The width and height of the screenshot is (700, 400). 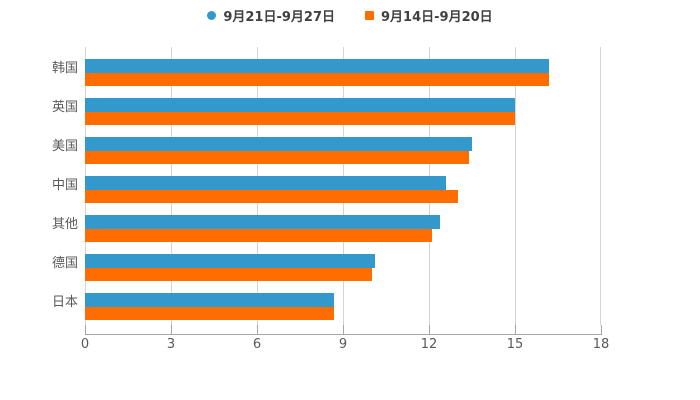 I want to click on x-tick-label-0: 0, so click(x=85, y=344).